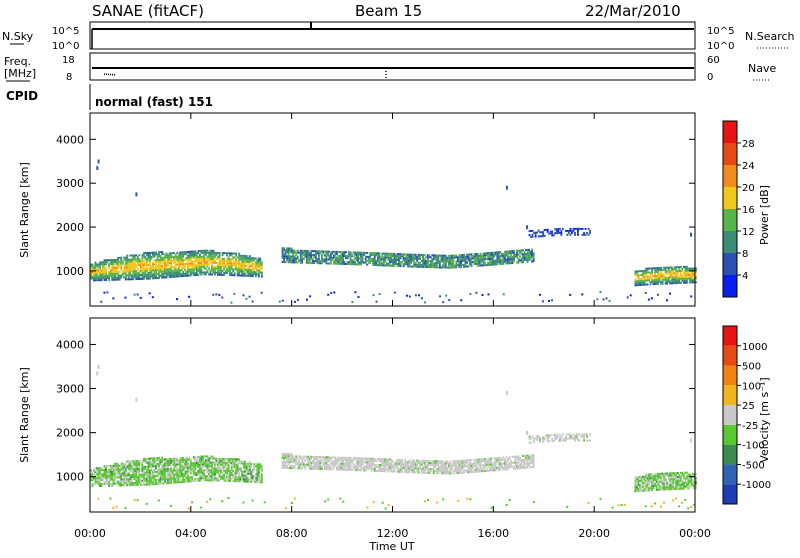 This screenshot has height=558, width=800. Describe the element at coordinates (18, 36) in the screenshot. I see `sky-left-label: N.Sky` at that location.